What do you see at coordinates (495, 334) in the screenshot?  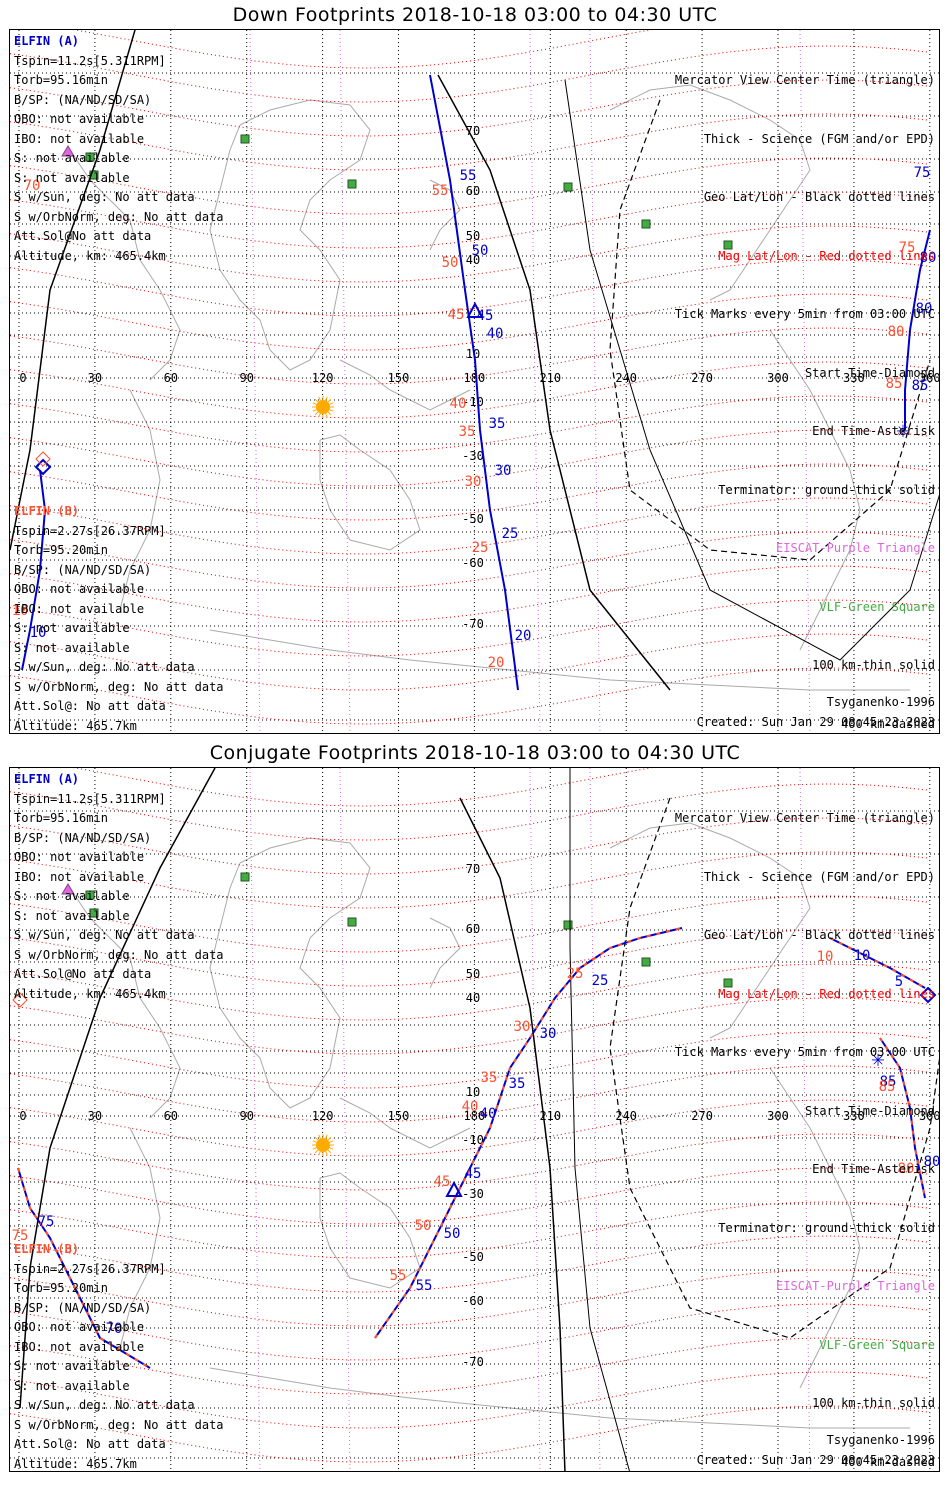 I see `sat-a-tick-label: 40` at bounding box center [495, 334].